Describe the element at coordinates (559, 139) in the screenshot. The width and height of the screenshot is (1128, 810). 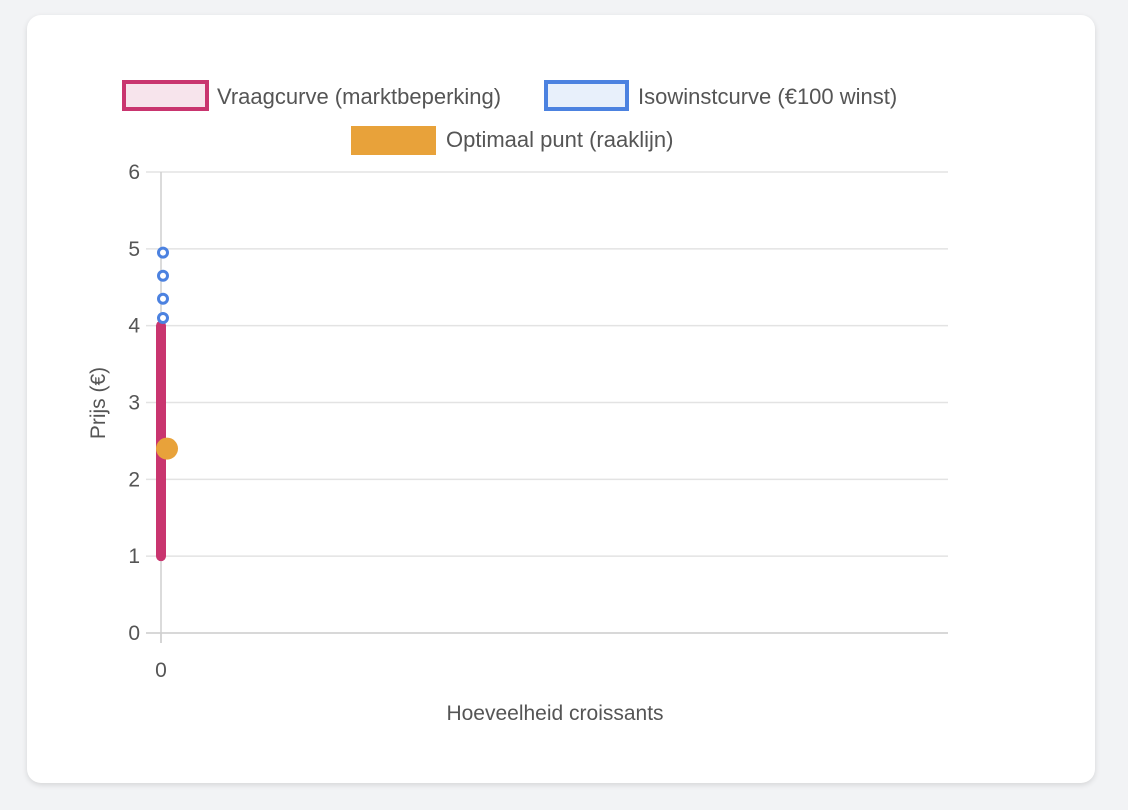
I see `legend-label-optimum: Optimaal punt (raaklijn)` at that location.